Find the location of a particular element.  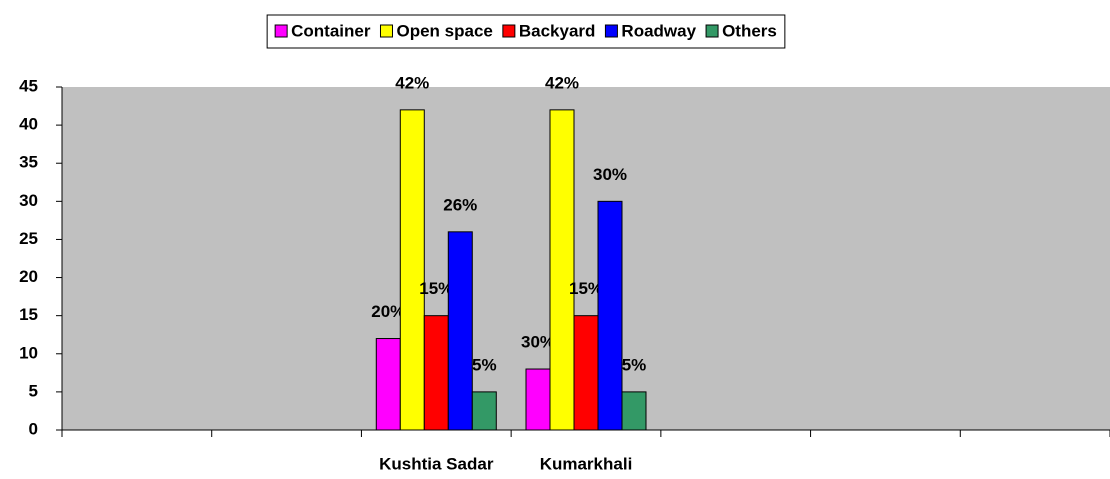

legend-label: Roadway is located at coordinates (658, 30).